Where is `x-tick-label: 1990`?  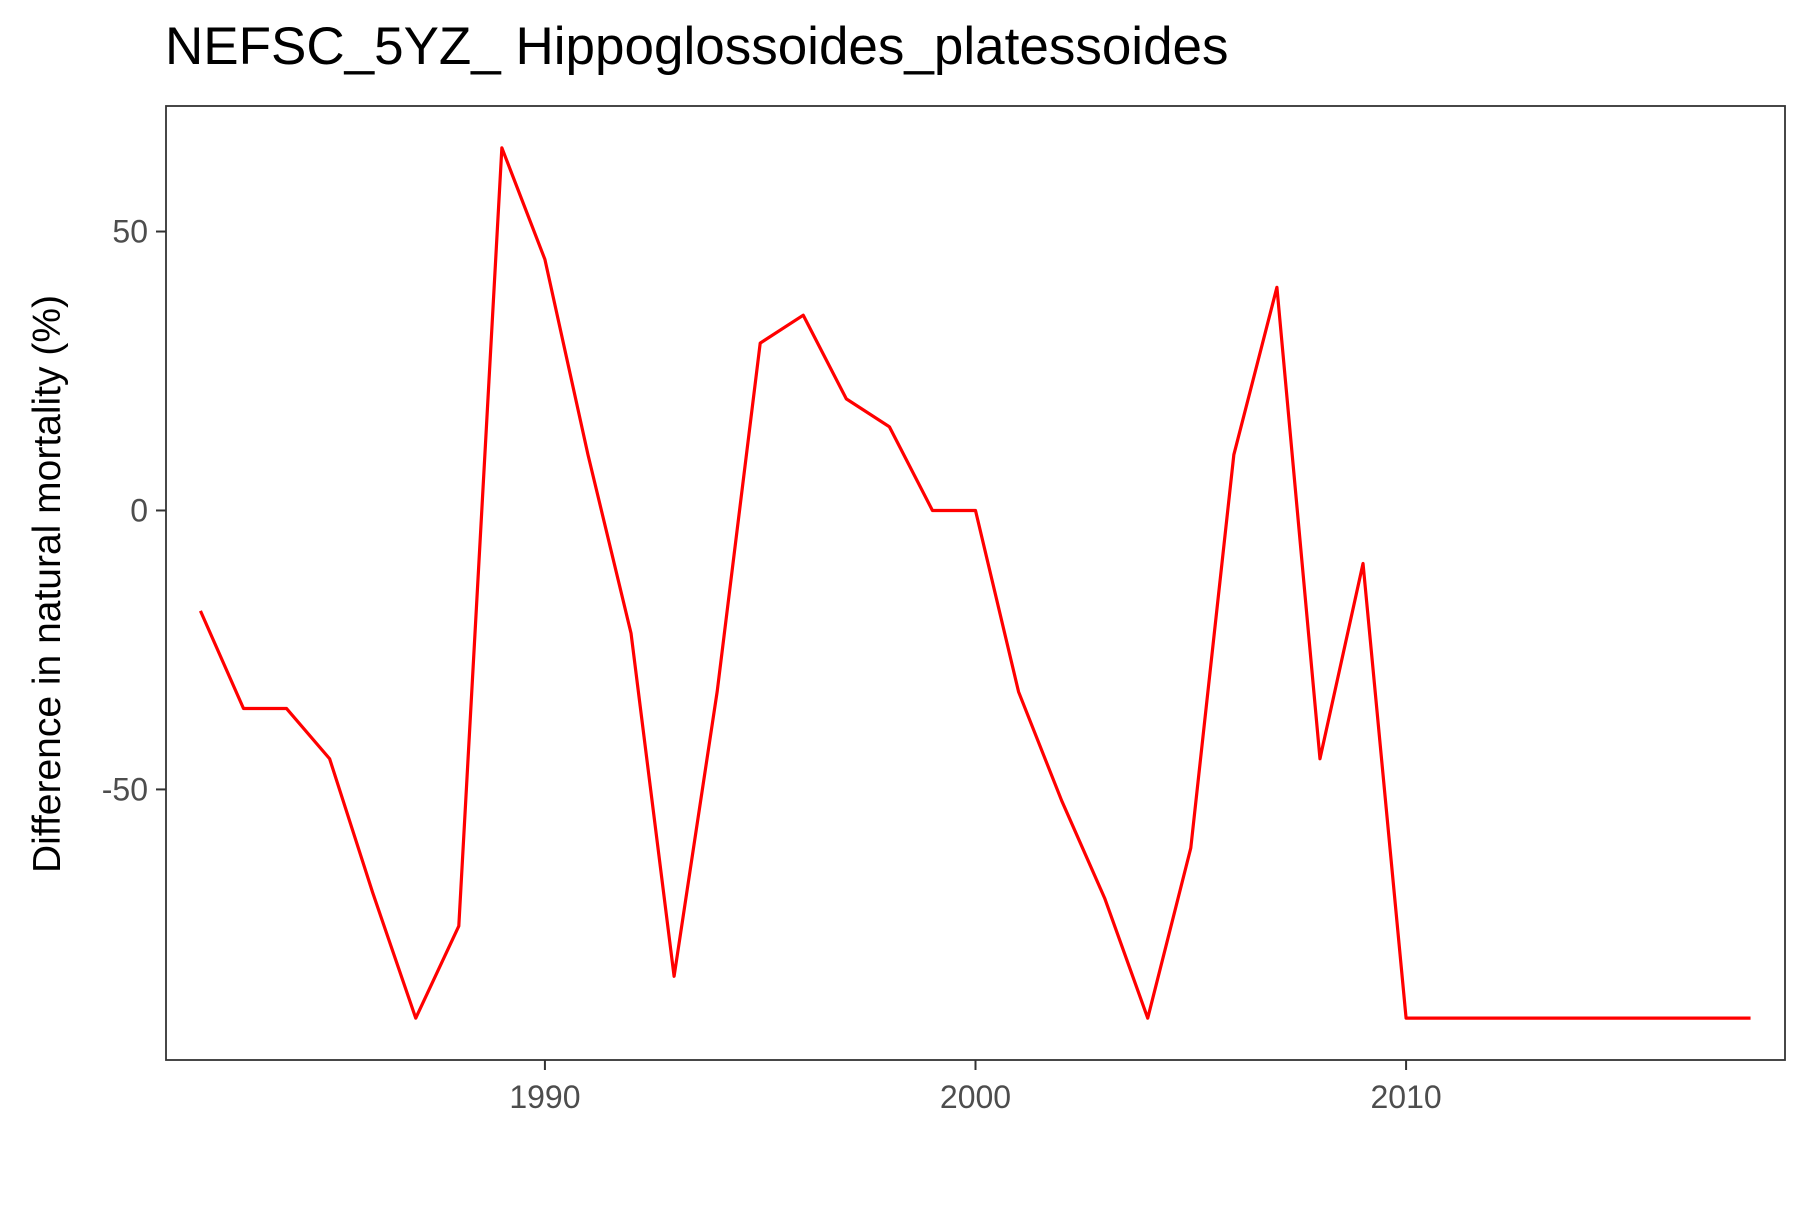
x-tick-label: 1990 is located at coordinates (544, 1097).